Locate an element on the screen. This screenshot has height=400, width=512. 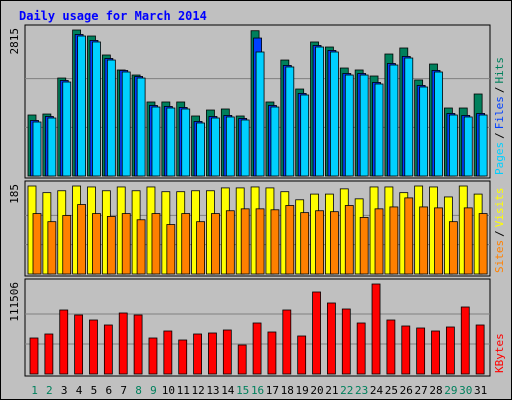
x-tick-label: 14 is located at coordinates (228, 390).